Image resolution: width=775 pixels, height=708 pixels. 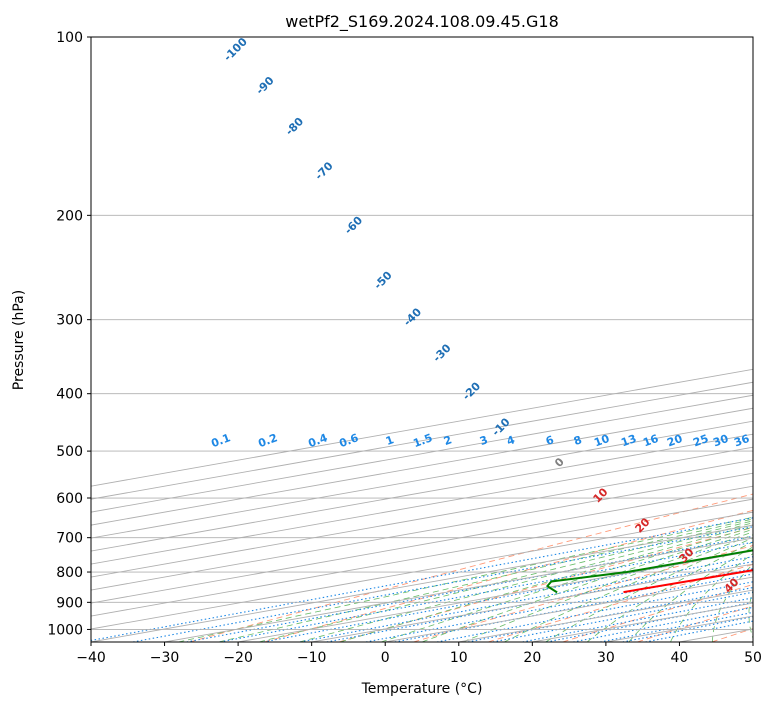 I want to click on y-tick-label: 200, so click(x=69, y=216).